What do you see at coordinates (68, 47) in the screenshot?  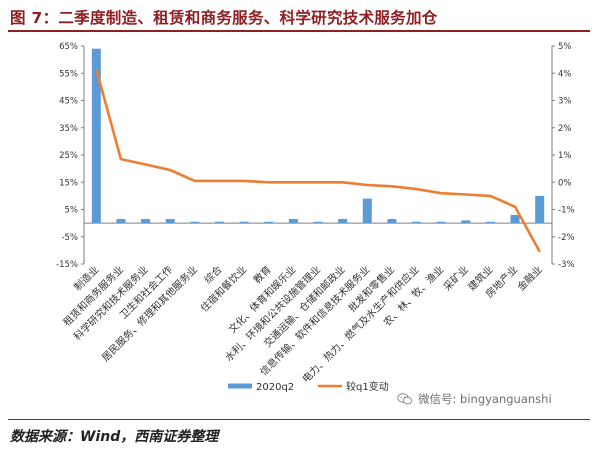 I see `left-tick-label: 65%` at bounding box center [68, 47].